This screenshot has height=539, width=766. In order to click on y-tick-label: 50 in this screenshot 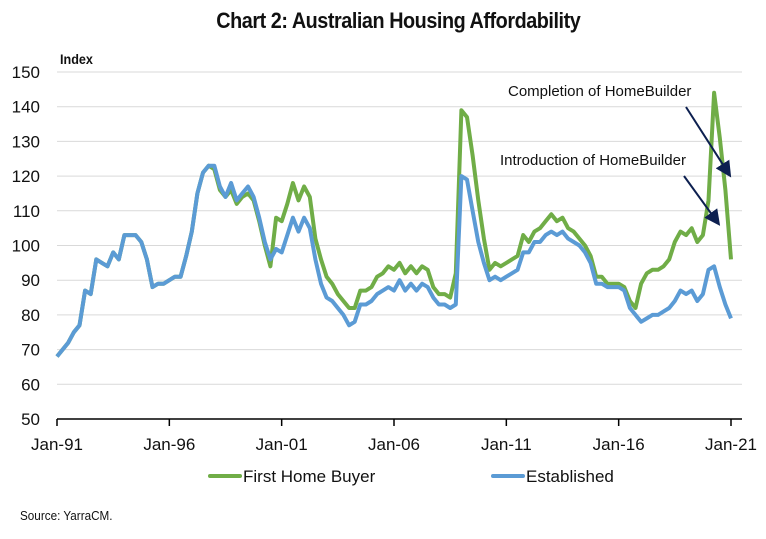, I will do `click(30, 419)`.